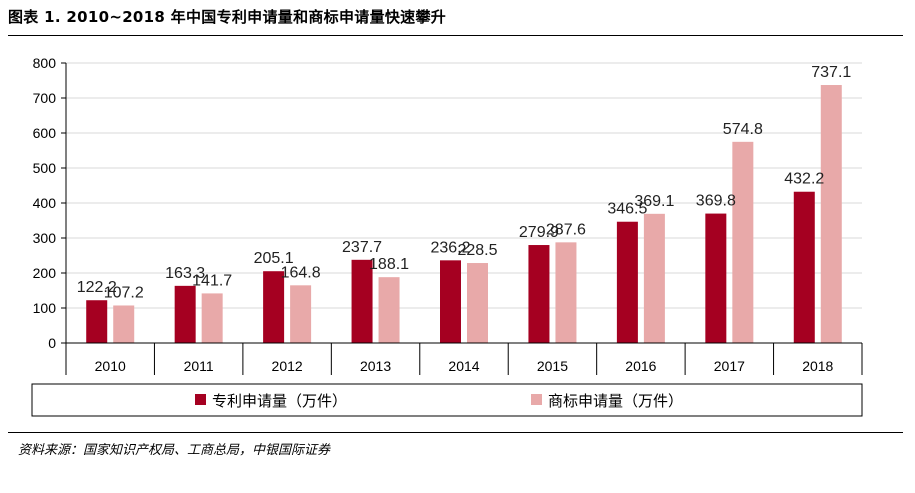 This screenshot has width=915, height=493. What do you see at coordinates (227, 17) in the screenshot?
I see `chart-title: 图表 1. 2010~2018 年中国专利申请量和商标申请量快速攀升` at bounding box center [227, 17].